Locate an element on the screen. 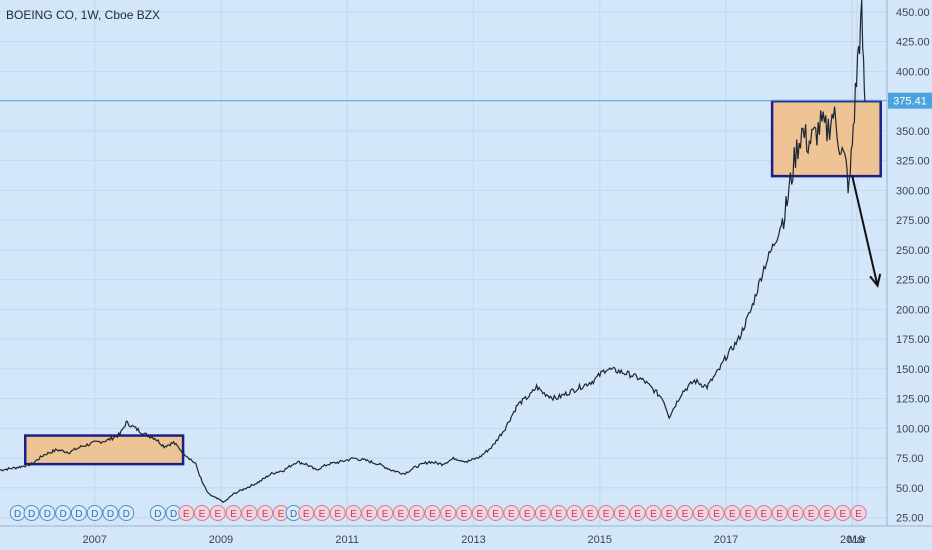  x-tick-label: 2011 is located at coordinates (347, 540).